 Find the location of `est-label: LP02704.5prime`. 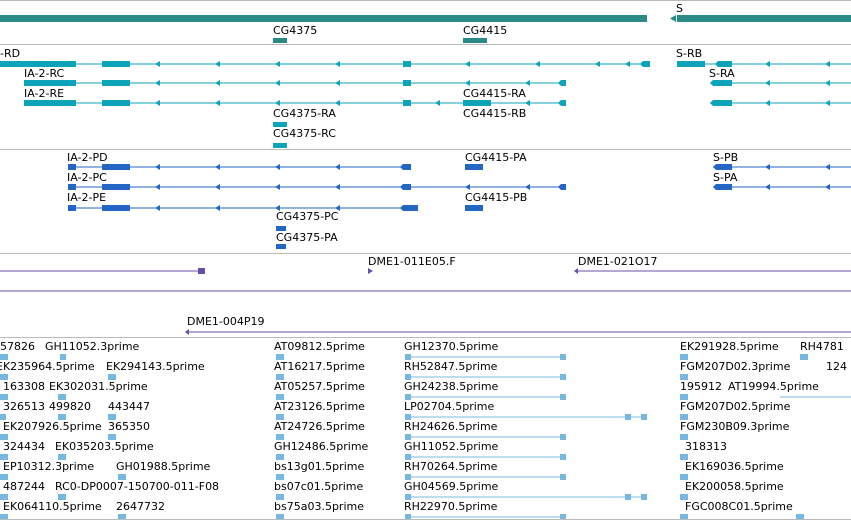

est-label: LP02704.5prime is located at coordinates (449, 406).